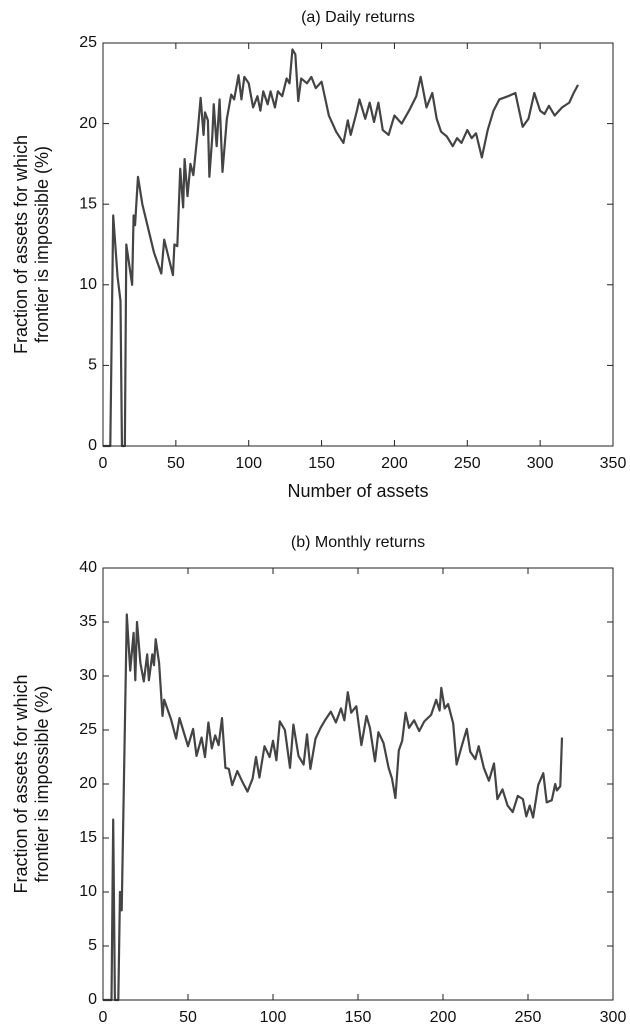 The image size is (630, 1028). What do you see at coordinates (88, 621) in the screenshot?
I see `y-tick-label: 35` at bounding box center [88, 621].